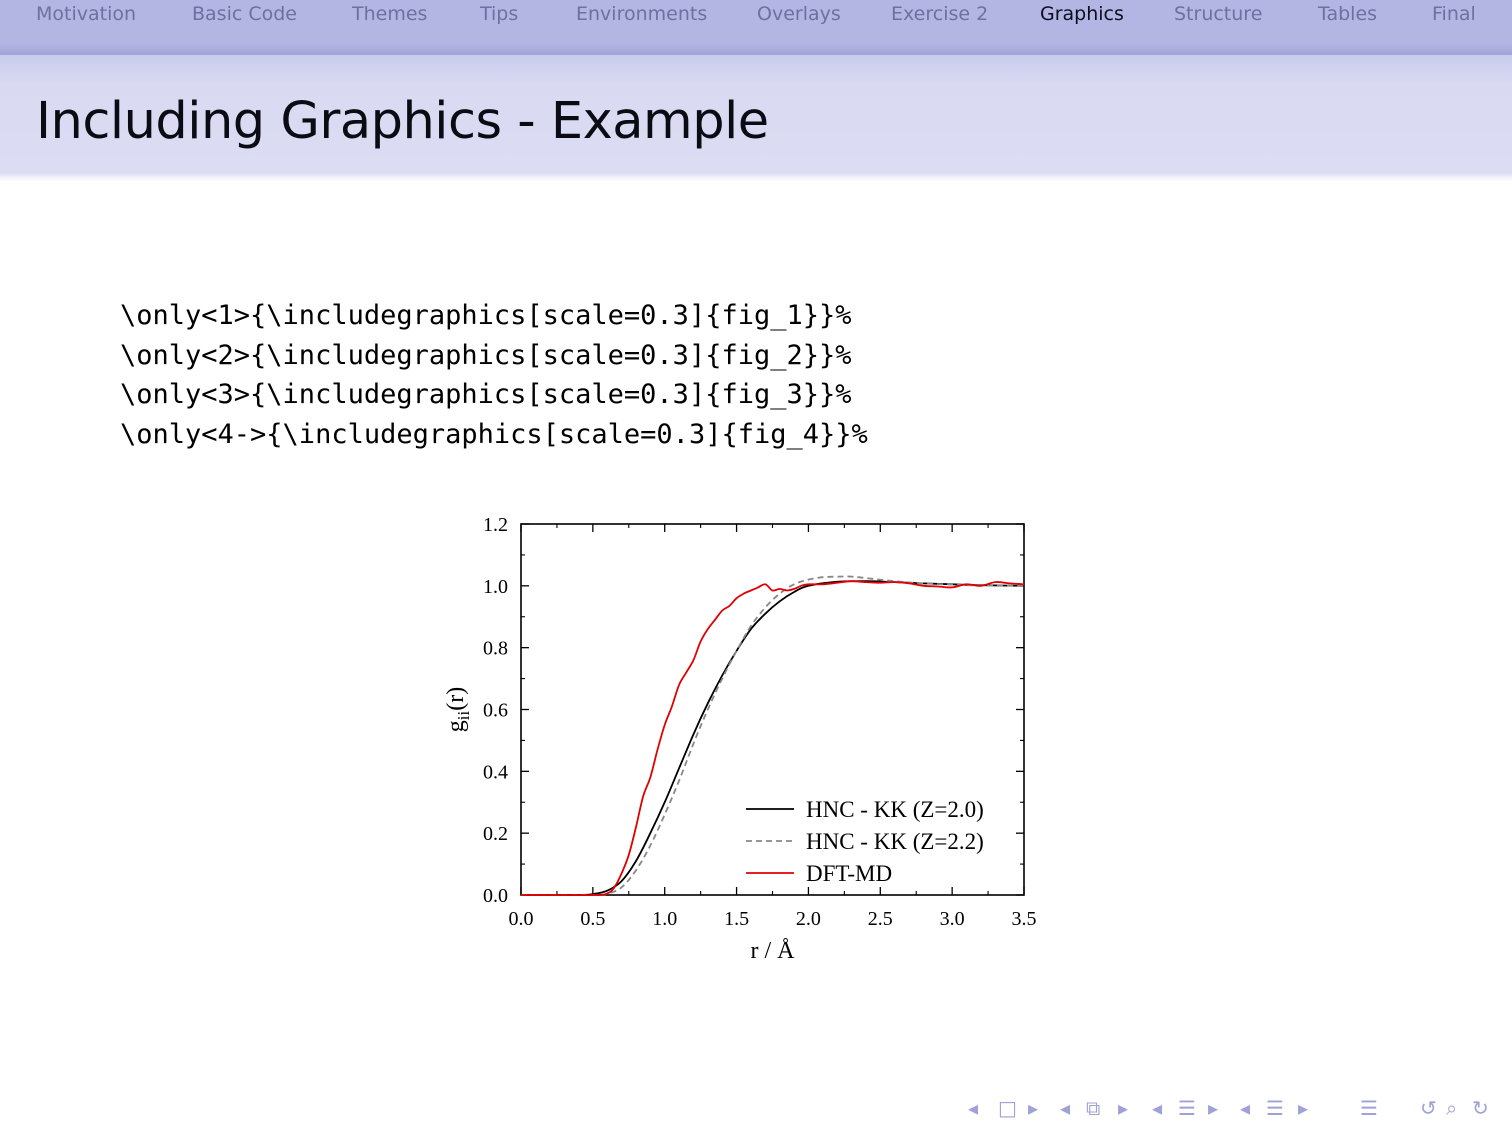 The height and width of the screenshot is (1134, 1512). I want to click on y-tick-label: 0.4, so click(495, 772).